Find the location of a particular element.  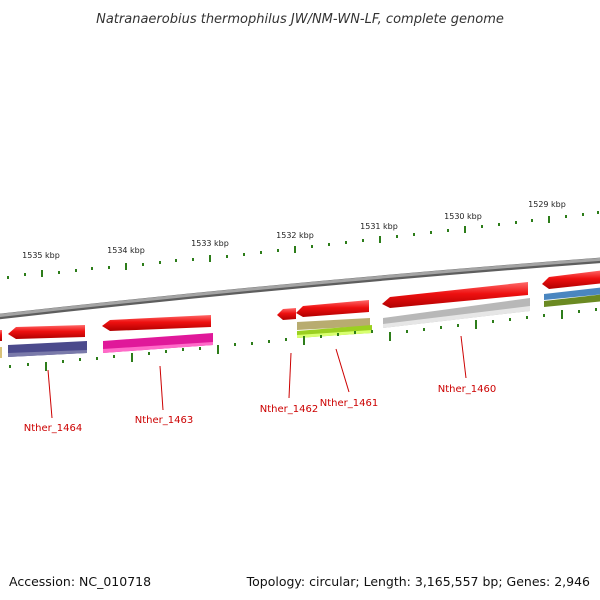

accession-text: Accession: NC_010718 is located at coordinates (80, 581).